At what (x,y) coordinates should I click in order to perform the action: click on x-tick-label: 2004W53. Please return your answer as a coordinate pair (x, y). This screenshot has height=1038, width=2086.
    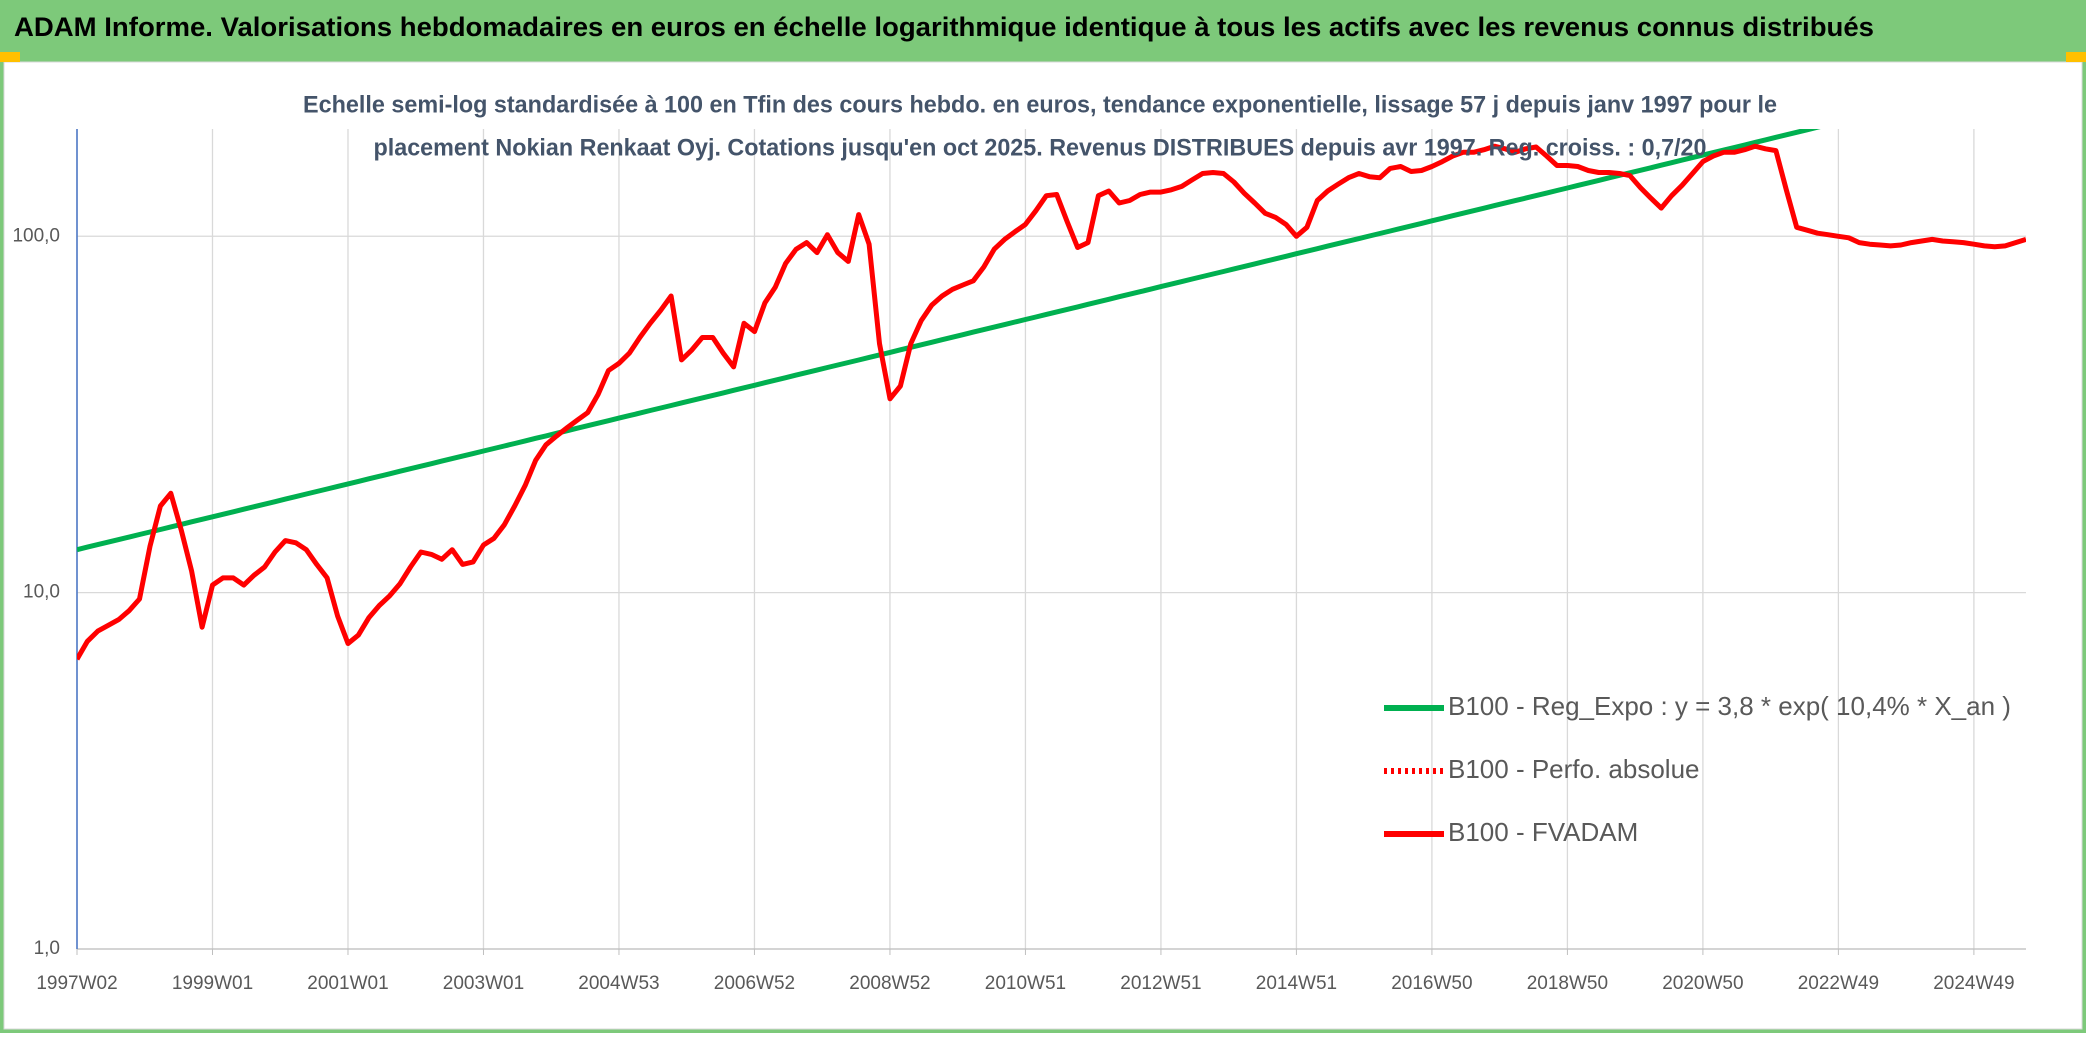
    Looking at the image, I should click on (618, 983).